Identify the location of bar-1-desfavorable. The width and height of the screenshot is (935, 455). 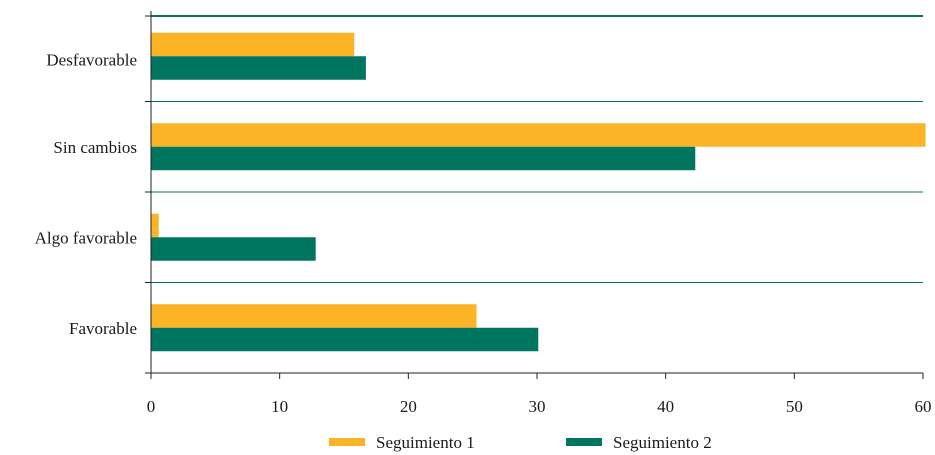
(253, 44).